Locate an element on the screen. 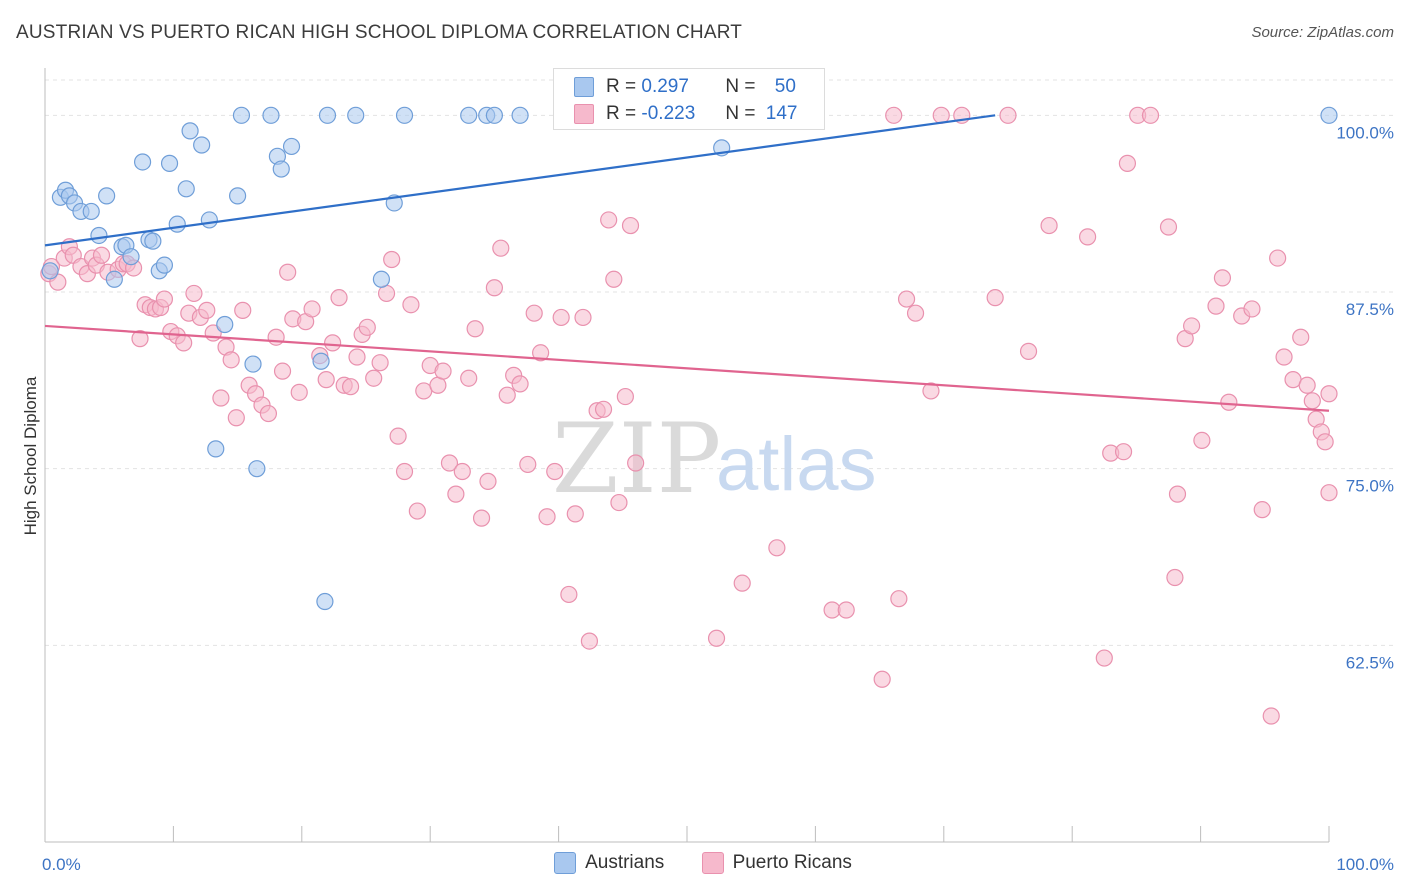 This screenshot has height=892, width=1406. puerto-ricans-n-label: N = is located at coordinates (740, 113).